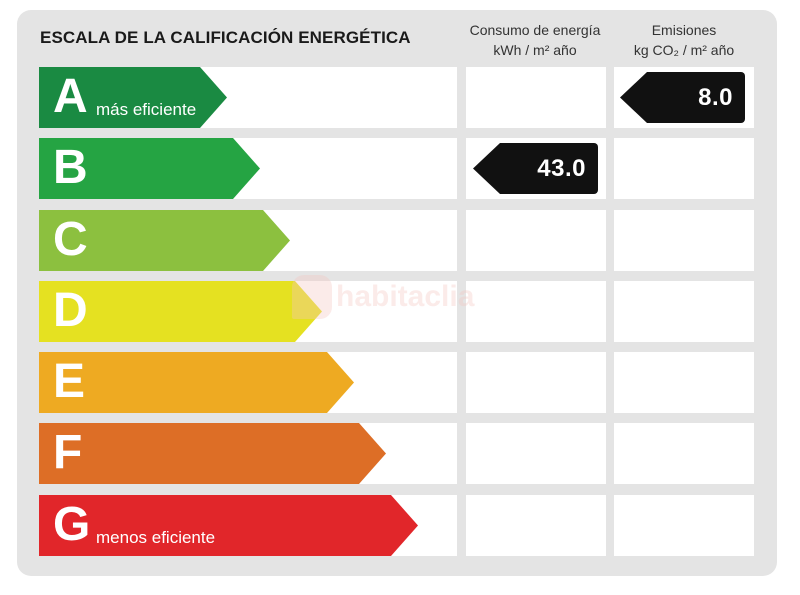 The image size is (800, 595). Describe the element at coordinates (70, 96) in the screenshot. I see `rating-letter: A` at that location.